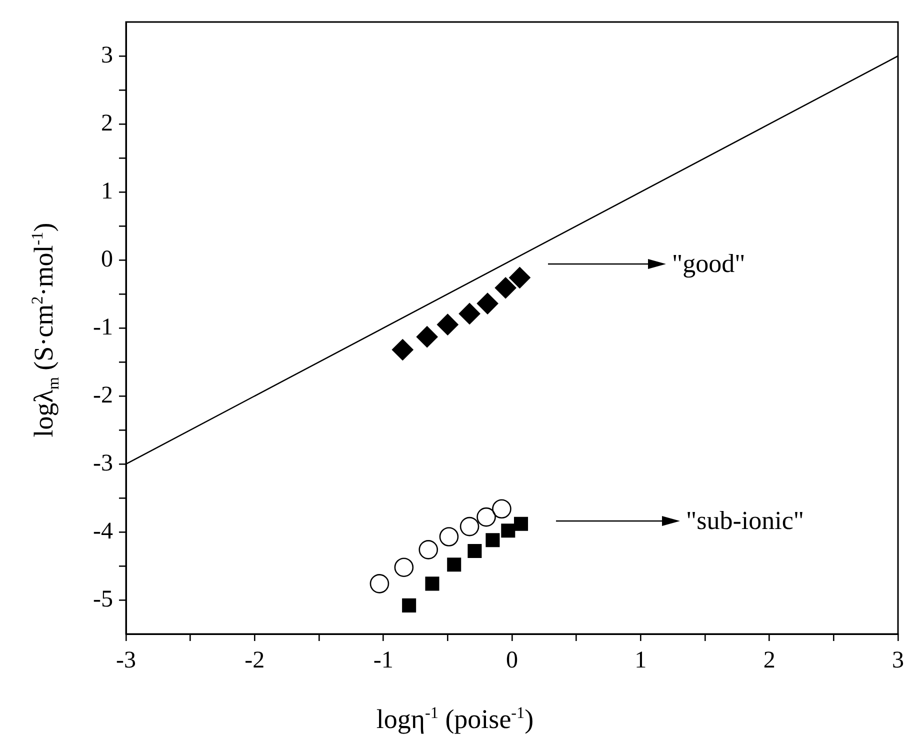  I want to click on x-tick-label: 1, so click(640, 661).